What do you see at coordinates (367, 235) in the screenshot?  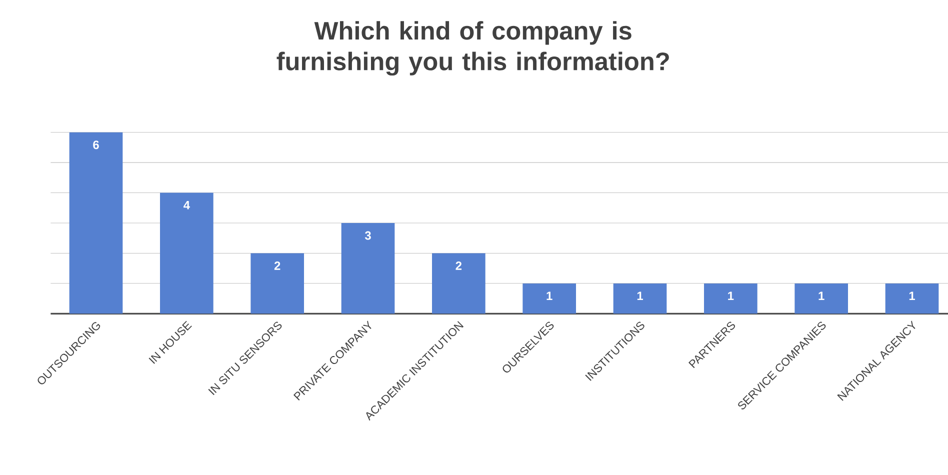 I see `data-label: 3` at bounding box center [367, 235].